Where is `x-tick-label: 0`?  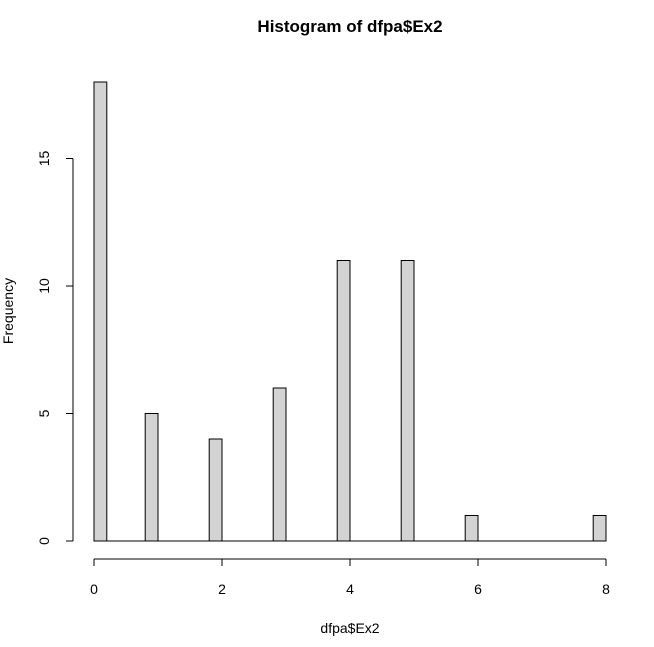
x-tick-label: 0 is located at coordinates (94, 589).